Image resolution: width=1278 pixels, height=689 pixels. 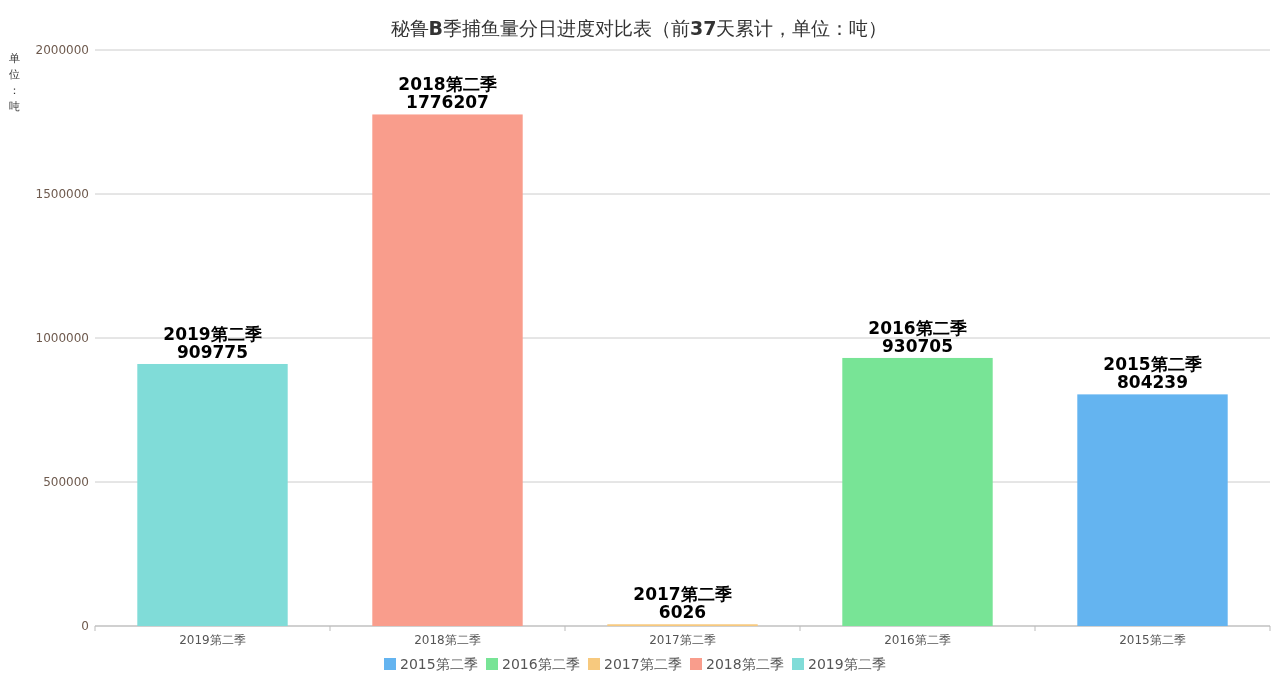 I want to click on y-tick-label: 1000000, so click(x=62, y=338).